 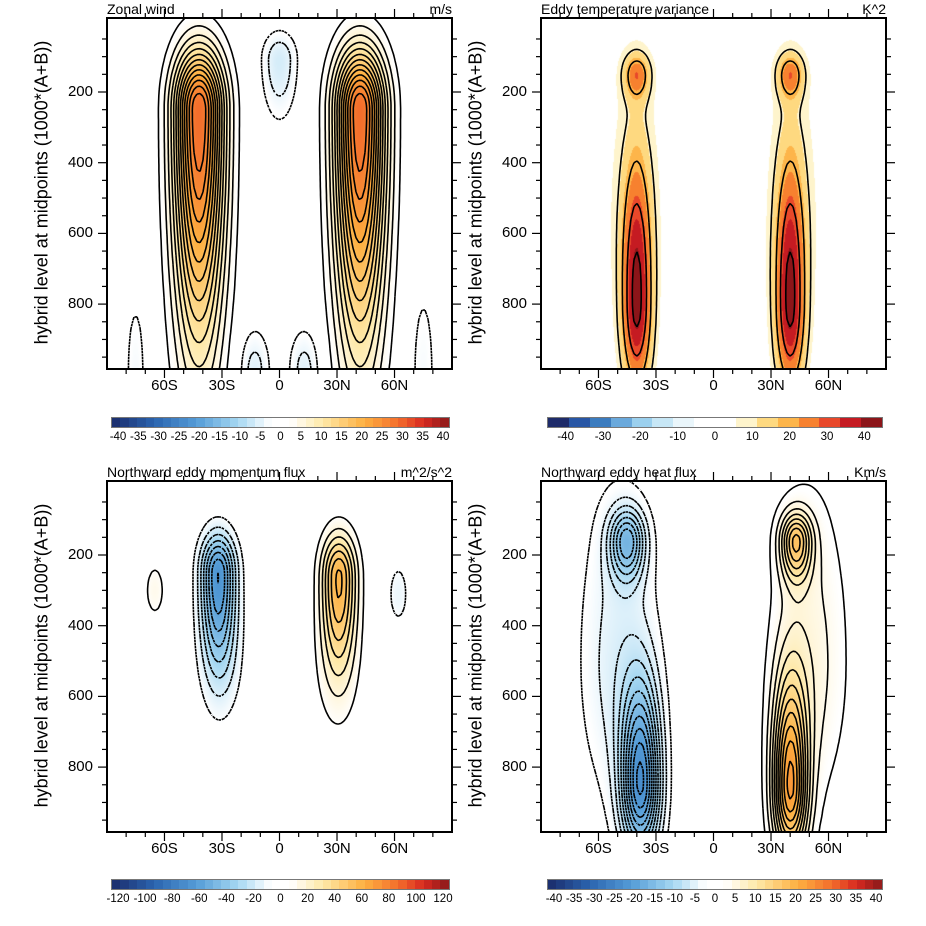 I want to click on plot-frame, so click(x=713, y=193).